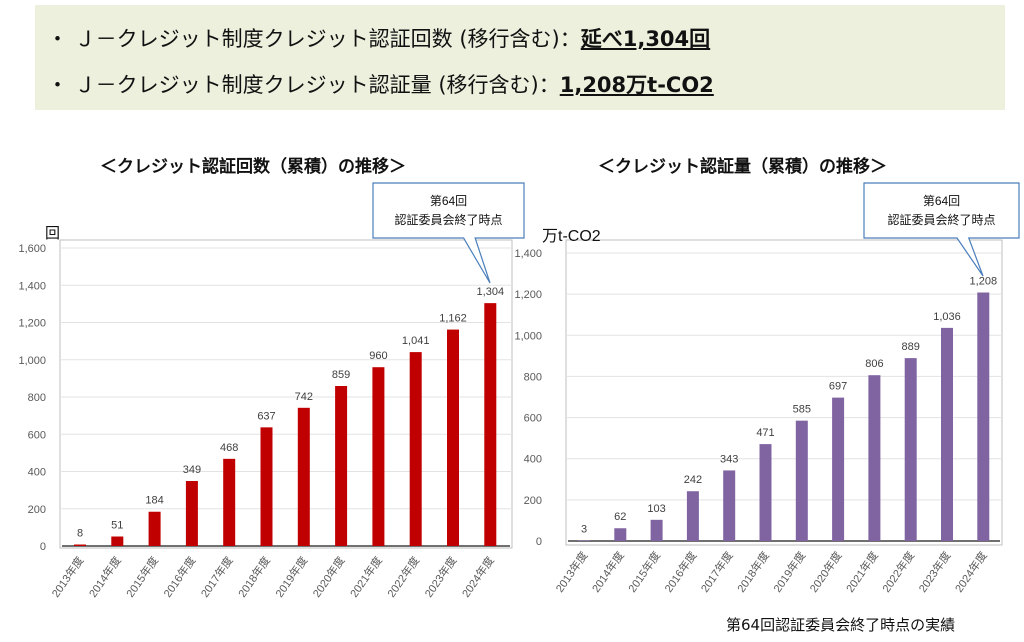 This screenshot has height=642, width=1024. Describe the element at coordinates (841, 625) in the screenshot. I see `footnote: 第64回認証委員会終了時点の実績` at that location.